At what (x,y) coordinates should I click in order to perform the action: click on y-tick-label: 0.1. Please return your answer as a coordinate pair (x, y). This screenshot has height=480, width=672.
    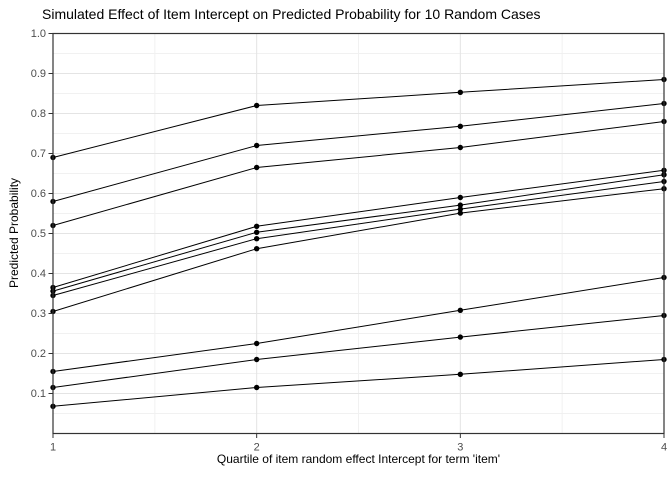
    Looking at the image, I should click on (38, 394).